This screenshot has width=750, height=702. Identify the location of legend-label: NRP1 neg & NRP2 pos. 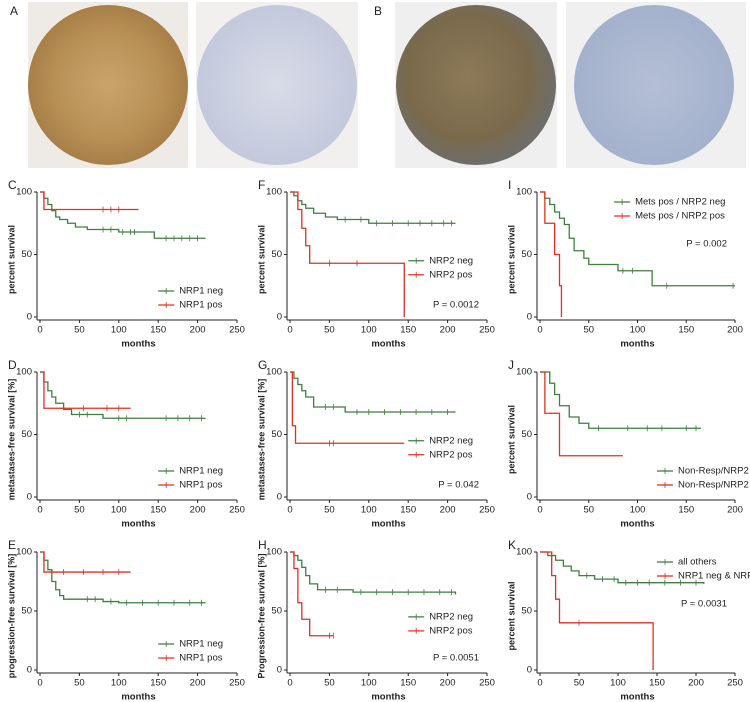
(714, 576).